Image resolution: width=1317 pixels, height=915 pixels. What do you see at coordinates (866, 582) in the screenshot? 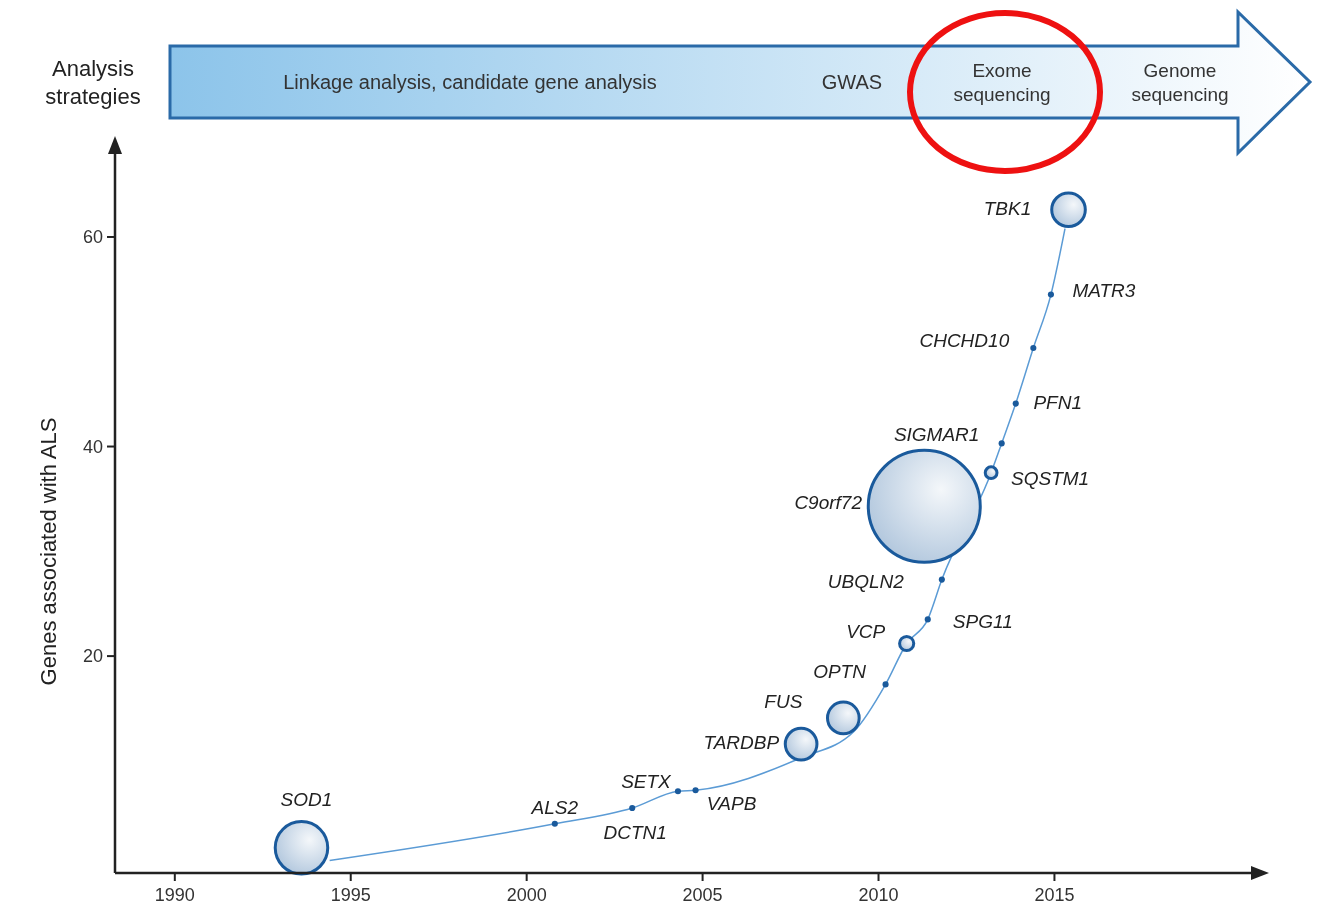
I see `annotation: UBQLN2` at bounding box center [866, 582].